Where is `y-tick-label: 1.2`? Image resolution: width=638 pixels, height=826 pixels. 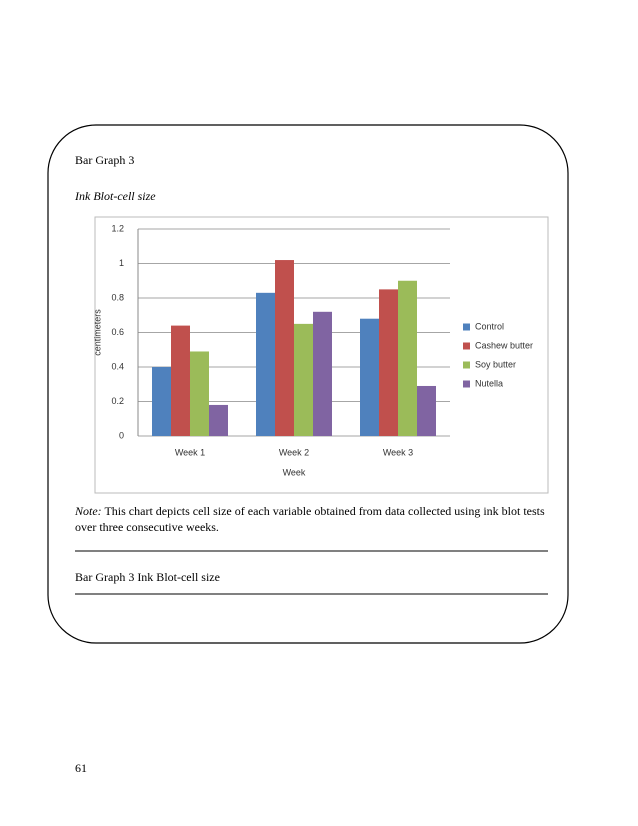
y-tick-label: 1.2 is located at coordinates (117, 228).